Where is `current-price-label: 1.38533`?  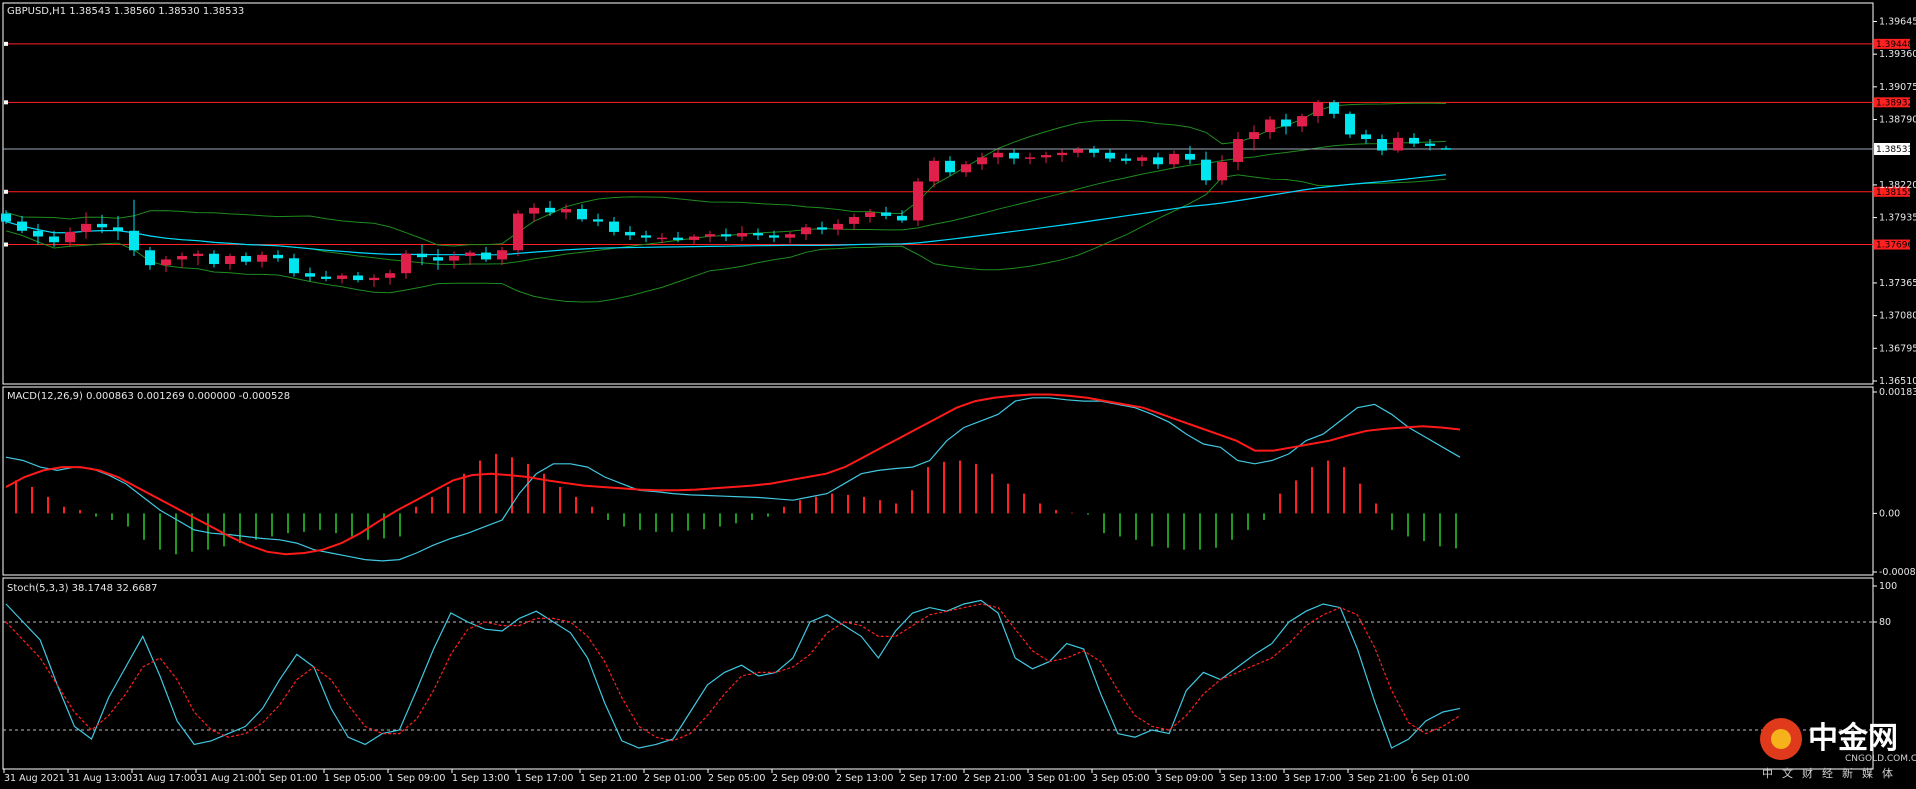
current-price-label: 1.38533 is located at coordinates (1894, 150).